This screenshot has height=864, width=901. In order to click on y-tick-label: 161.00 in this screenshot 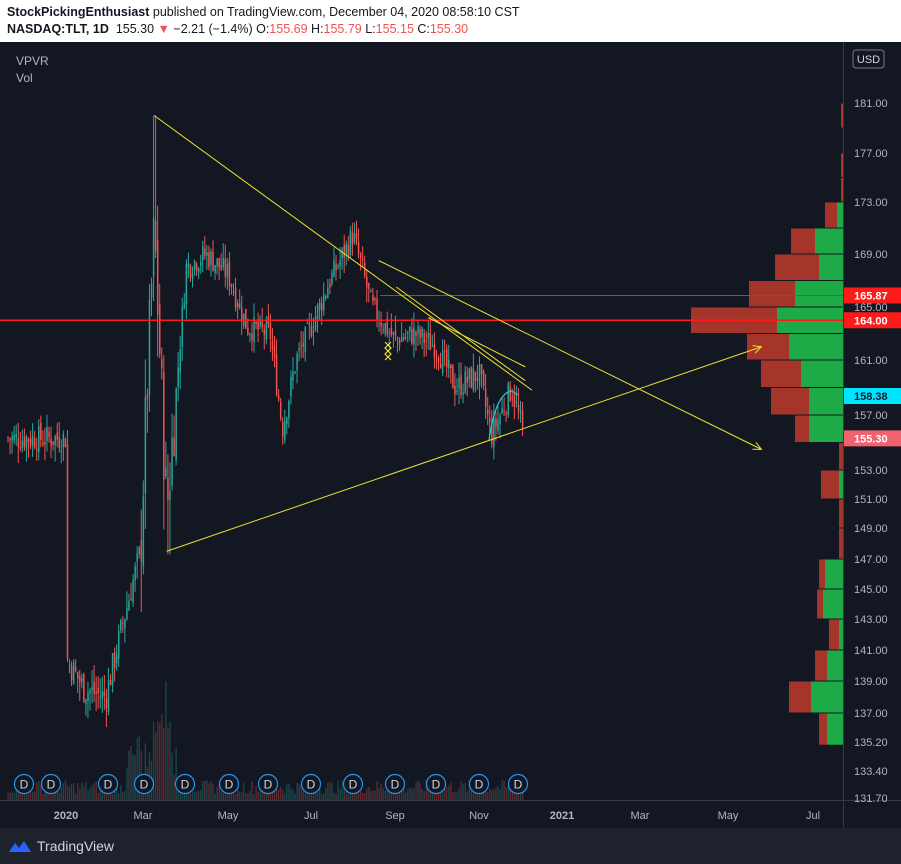, I will do `click(871, 361)`.